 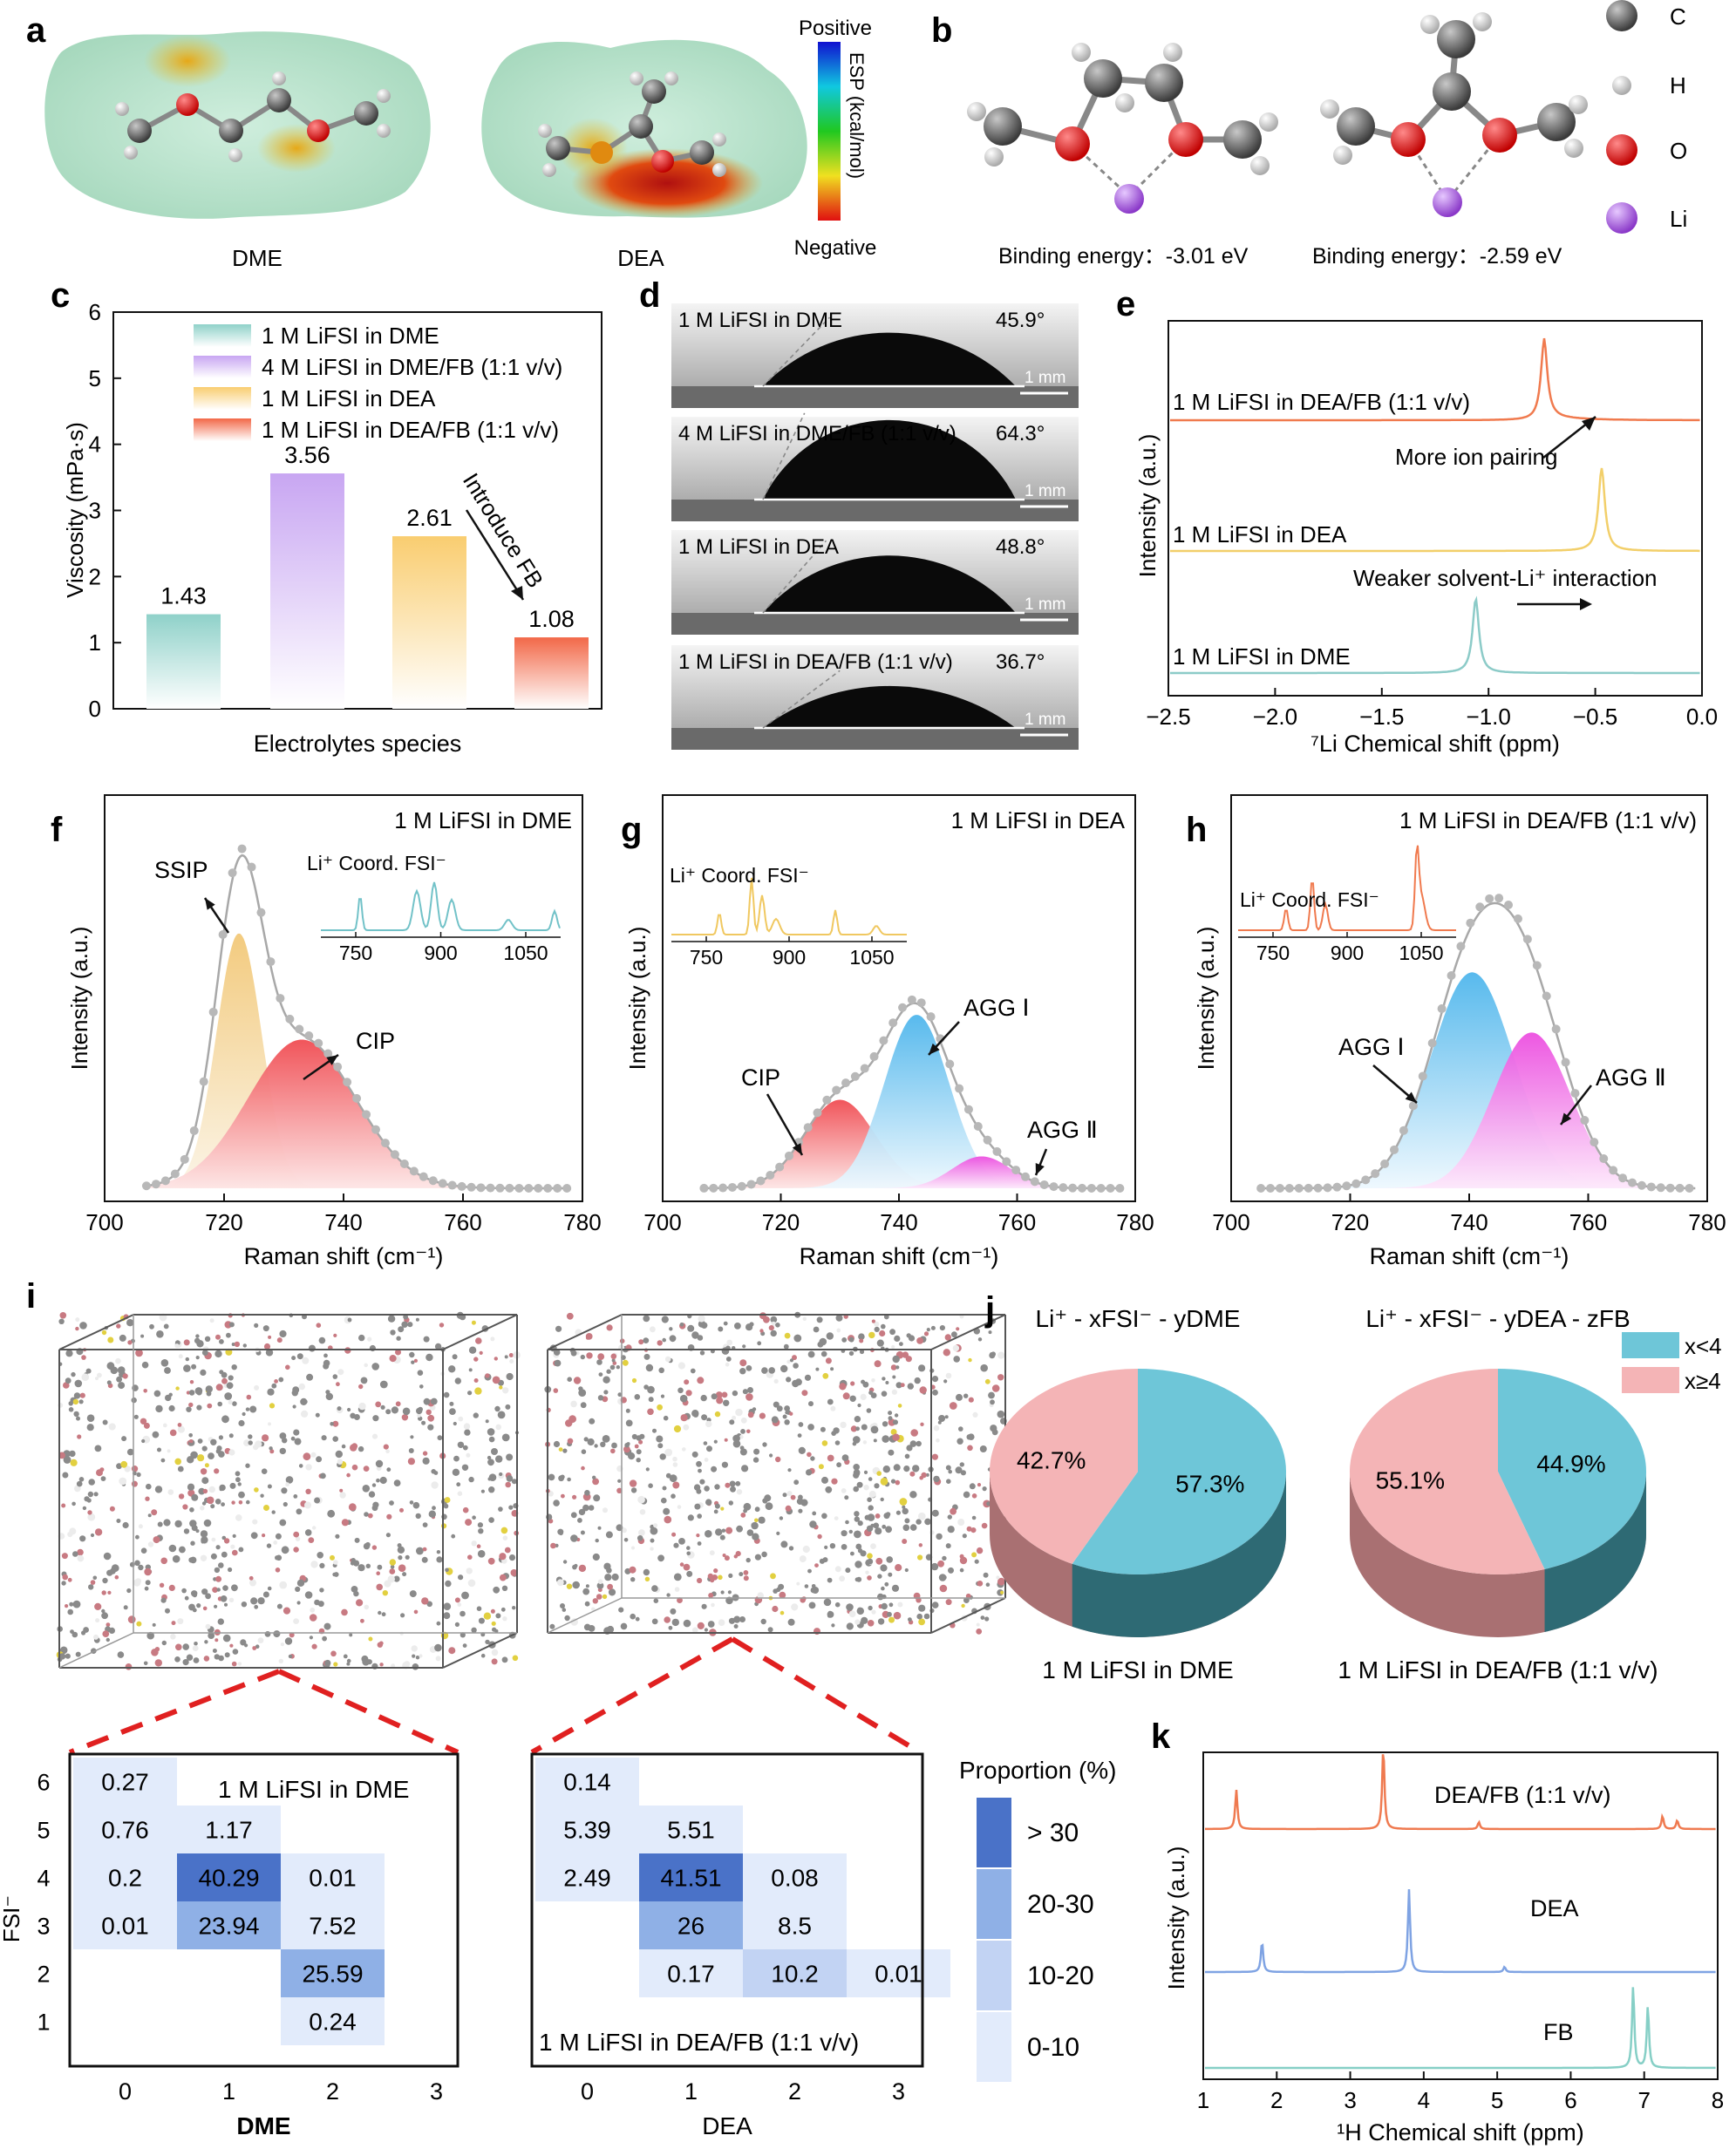 What do you see at coordinates (264, 1712) in the screenshot?
I see `zoom-guide` at bounding box center [264, 1712].